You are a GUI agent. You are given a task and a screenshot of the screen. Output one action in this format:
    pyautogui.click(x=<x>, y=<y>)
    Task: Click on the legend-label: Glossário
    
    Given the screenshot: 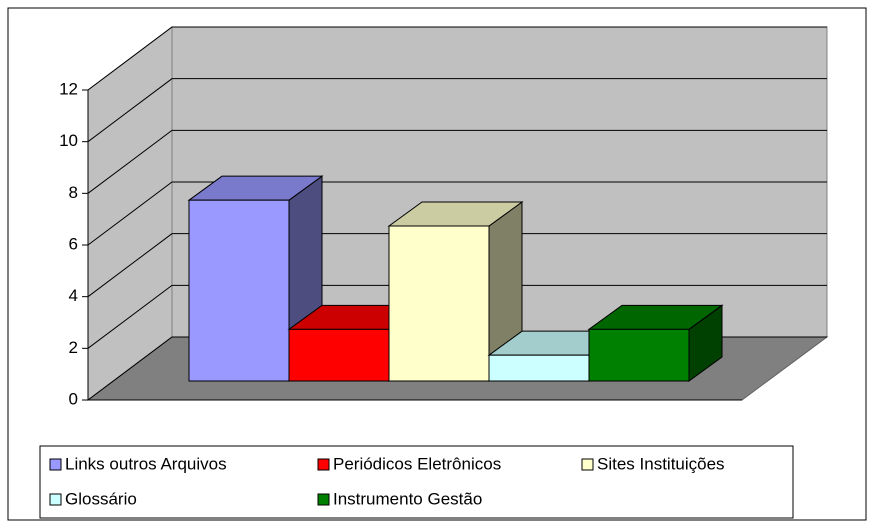 What is the action you would take?
    pyautogui.click(x=101, y=498)
    